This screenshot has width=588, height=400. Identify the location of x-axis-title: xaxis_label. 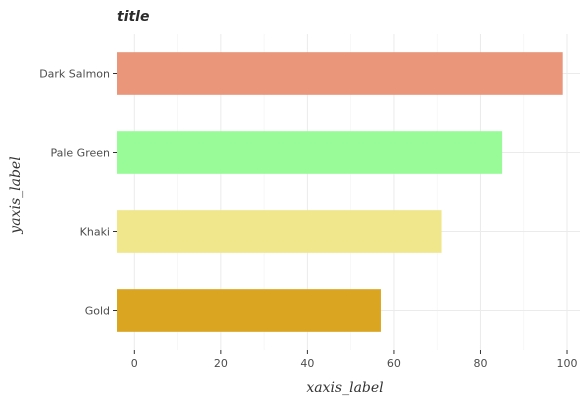
(344, 388).